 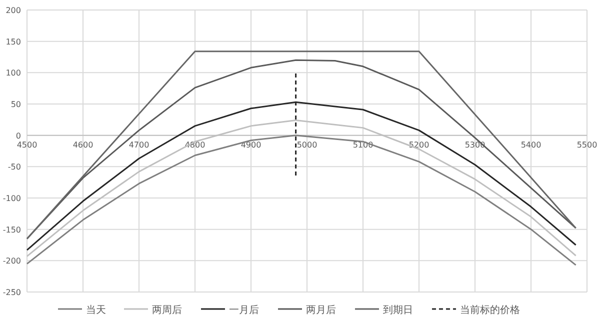 I want to click on legend-label: 两月后, so click(x=321, y=310).